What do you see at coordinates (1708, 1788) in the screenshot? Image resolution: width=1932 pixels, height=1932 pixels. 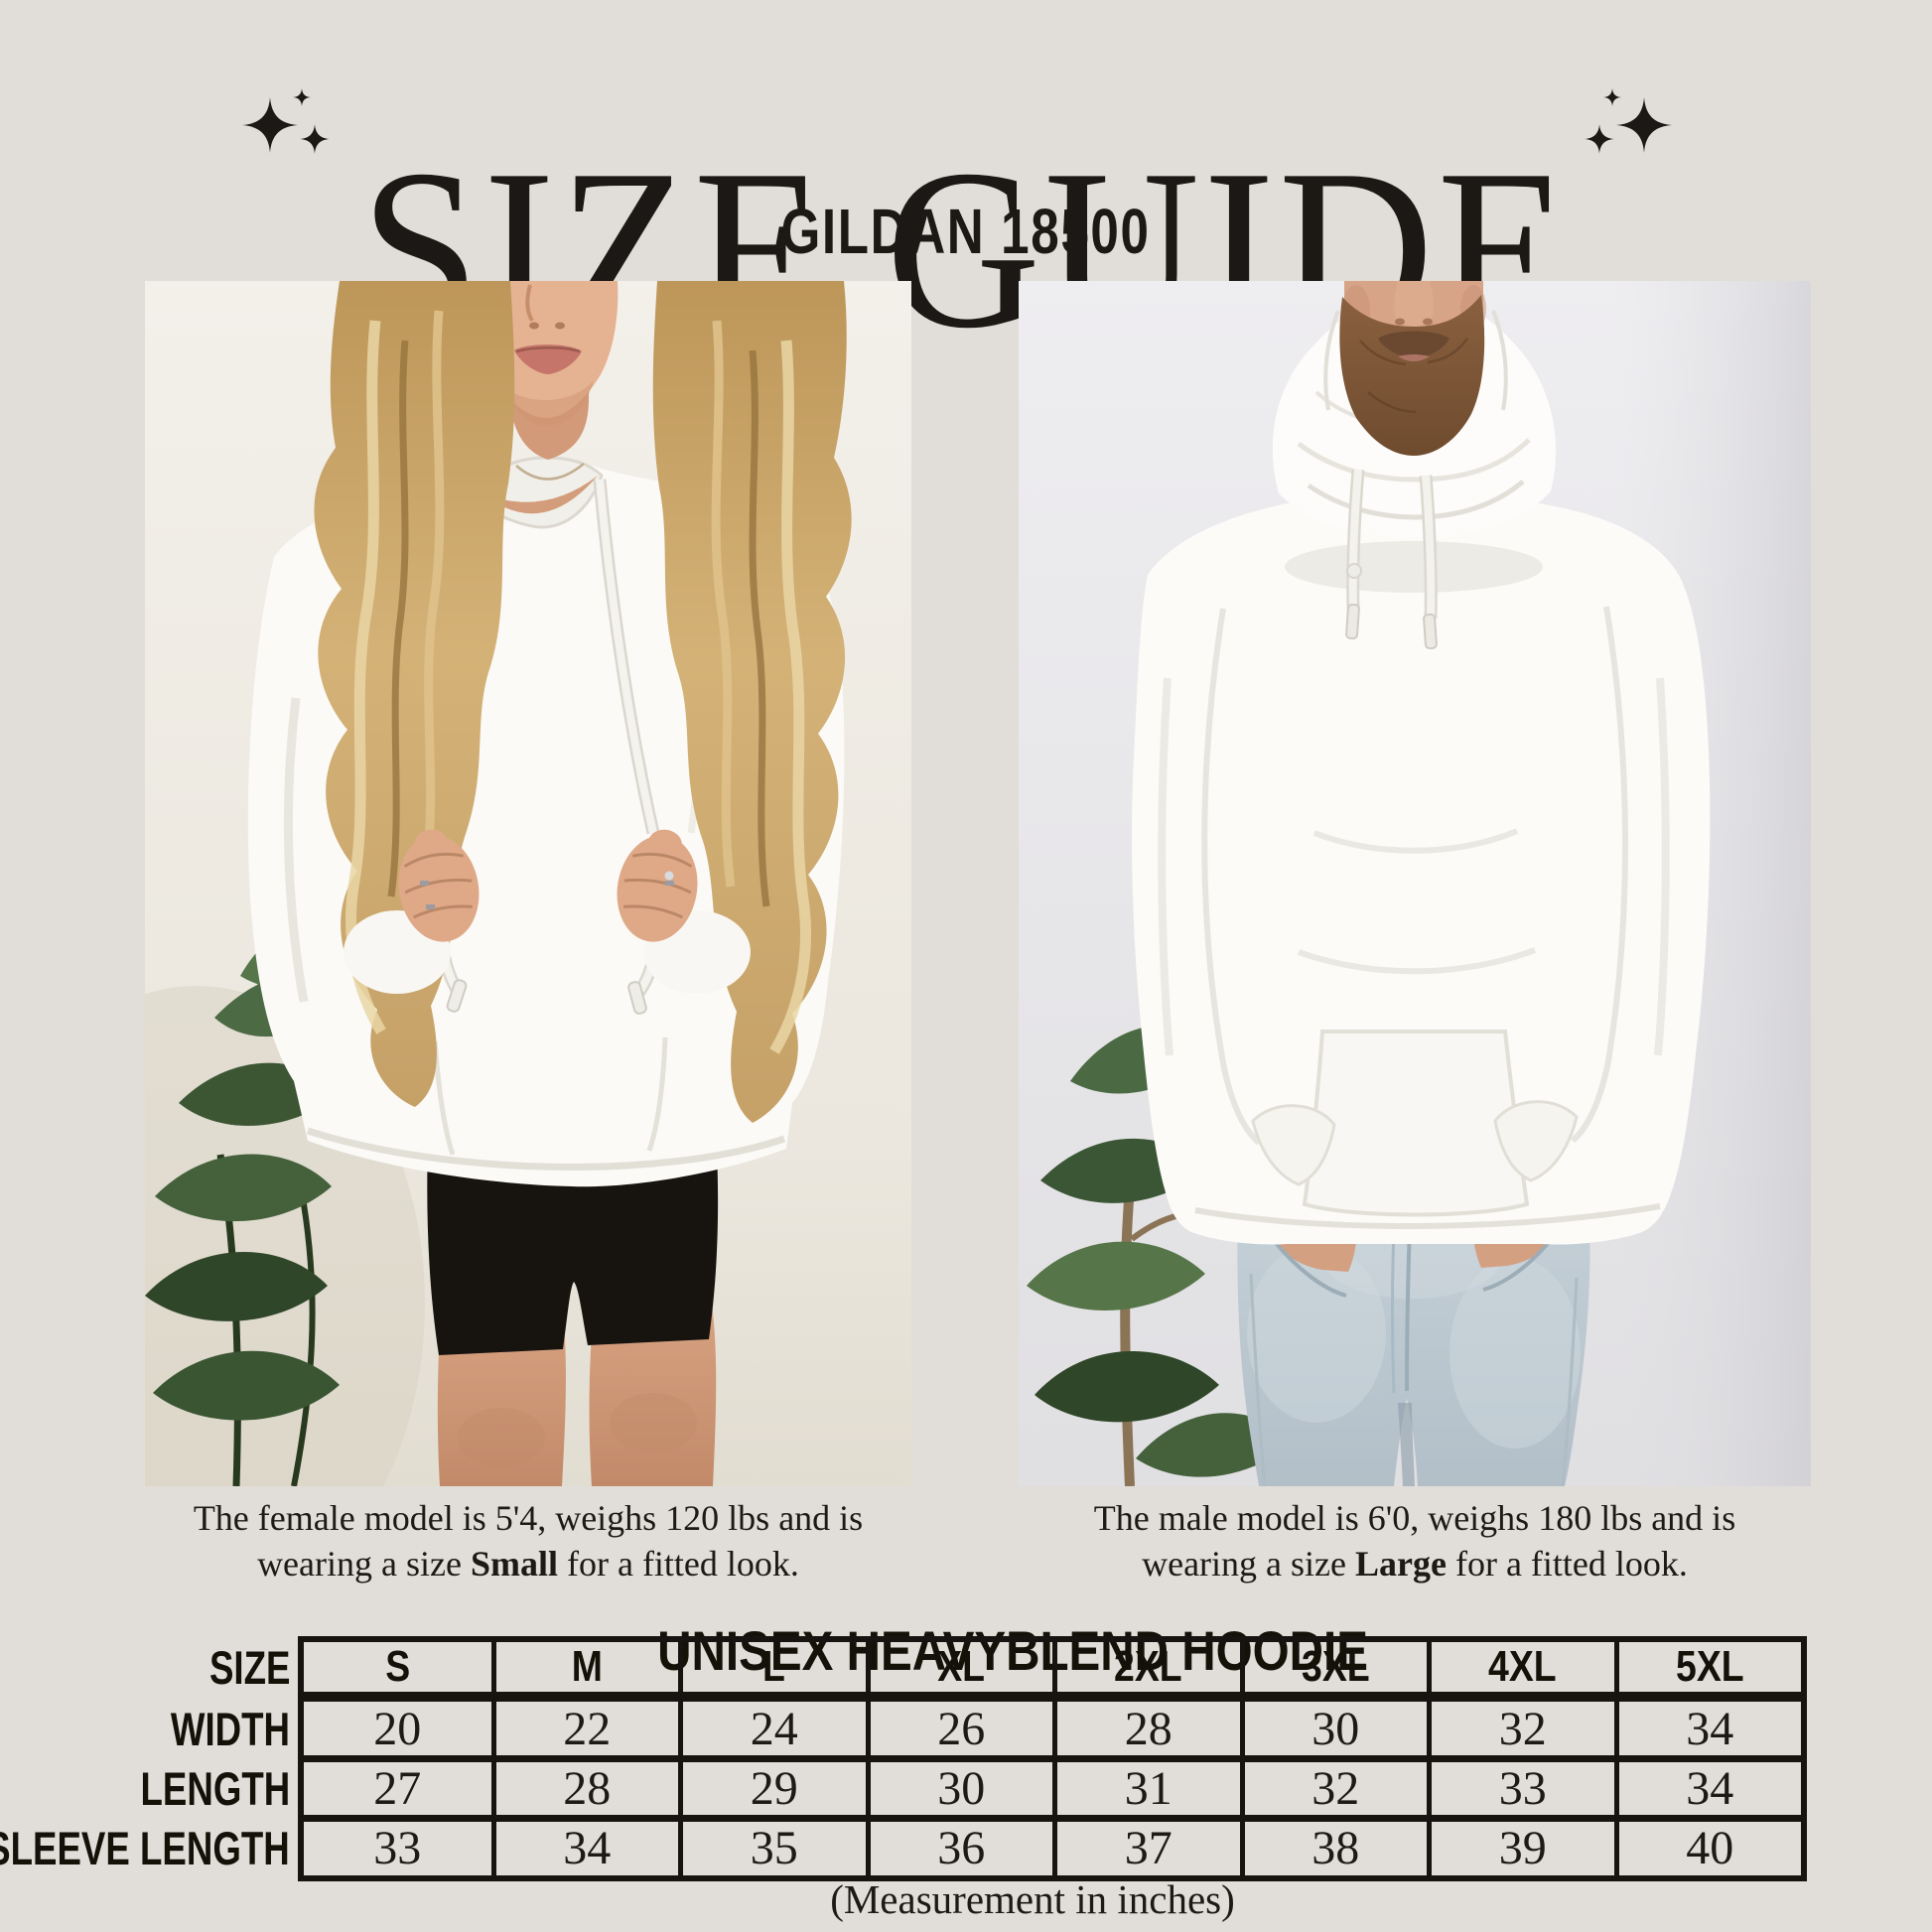 I see `length-value-5xl: 34` at bounding box center [1708, 1788].